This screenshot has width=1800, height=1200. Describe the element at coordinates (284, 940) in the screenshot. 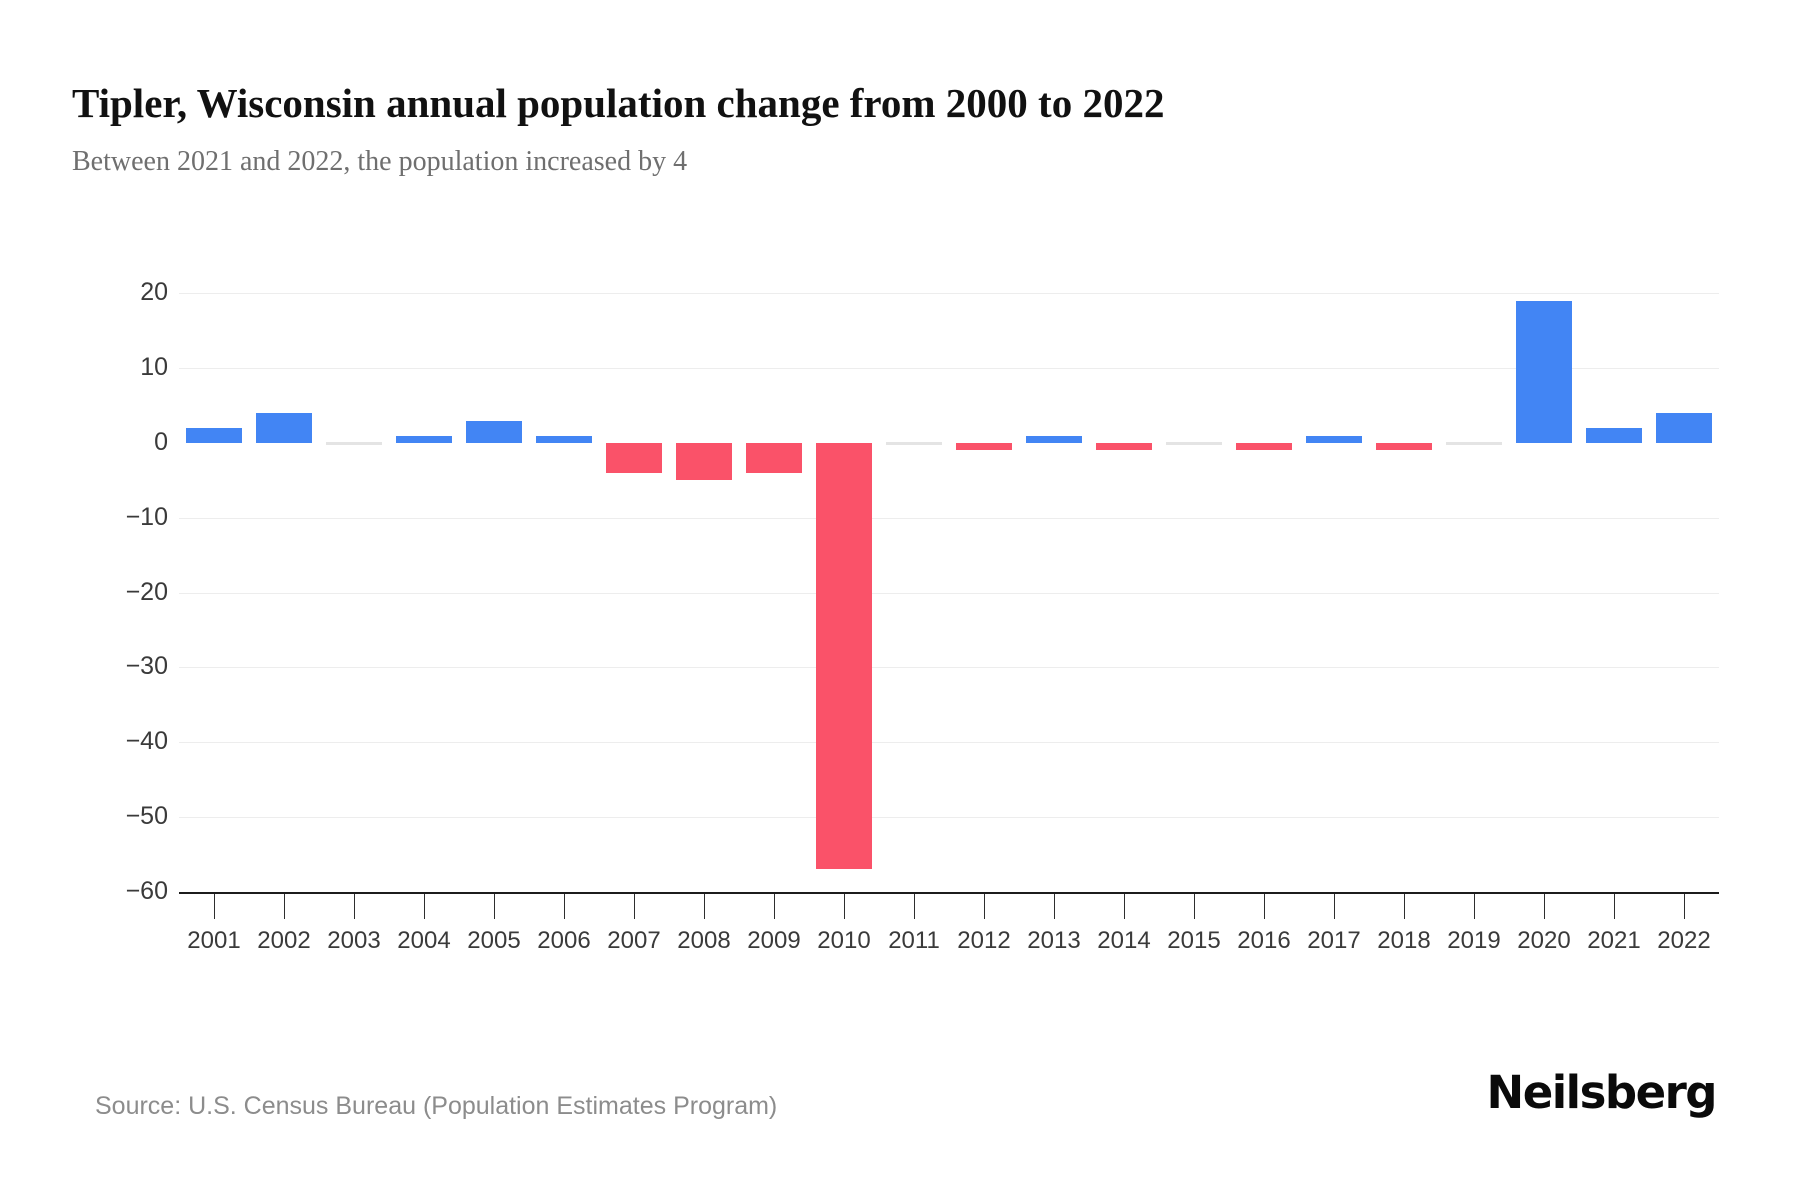

I see `x-axis-label-2002: 2002` at that location.